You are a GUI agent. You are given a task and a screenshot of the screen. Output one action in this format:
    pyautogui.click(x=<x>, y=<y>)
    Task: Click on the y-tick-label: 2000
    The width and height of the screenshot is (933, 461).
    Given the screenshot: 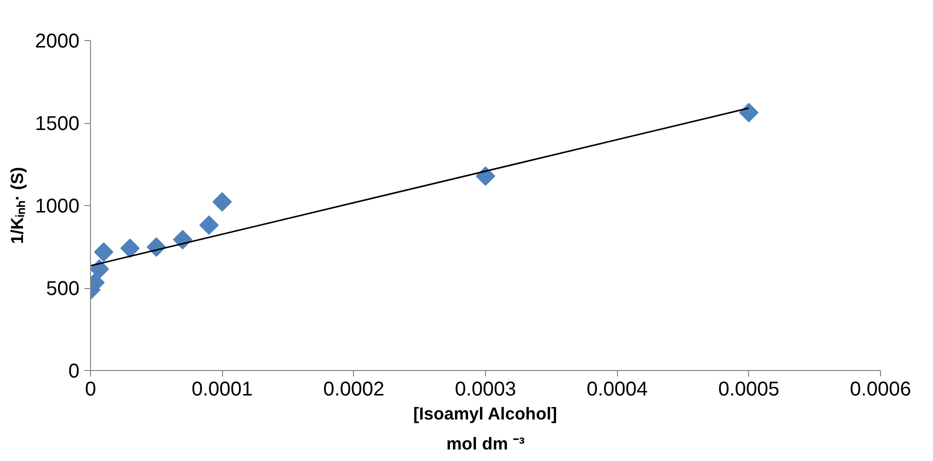 What is the action you would take?
    pyautogui.click(x=57, y=41)
    